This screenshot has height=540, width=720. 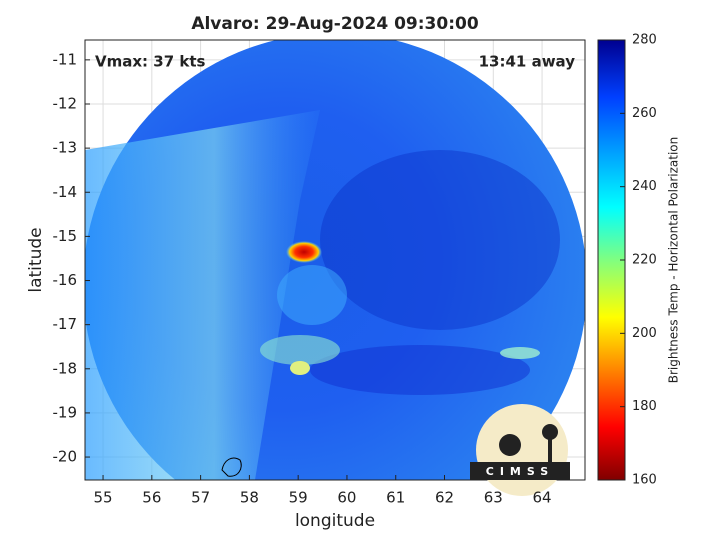 I want to click on x-tick-label: 59, so click(x=298, y=498).